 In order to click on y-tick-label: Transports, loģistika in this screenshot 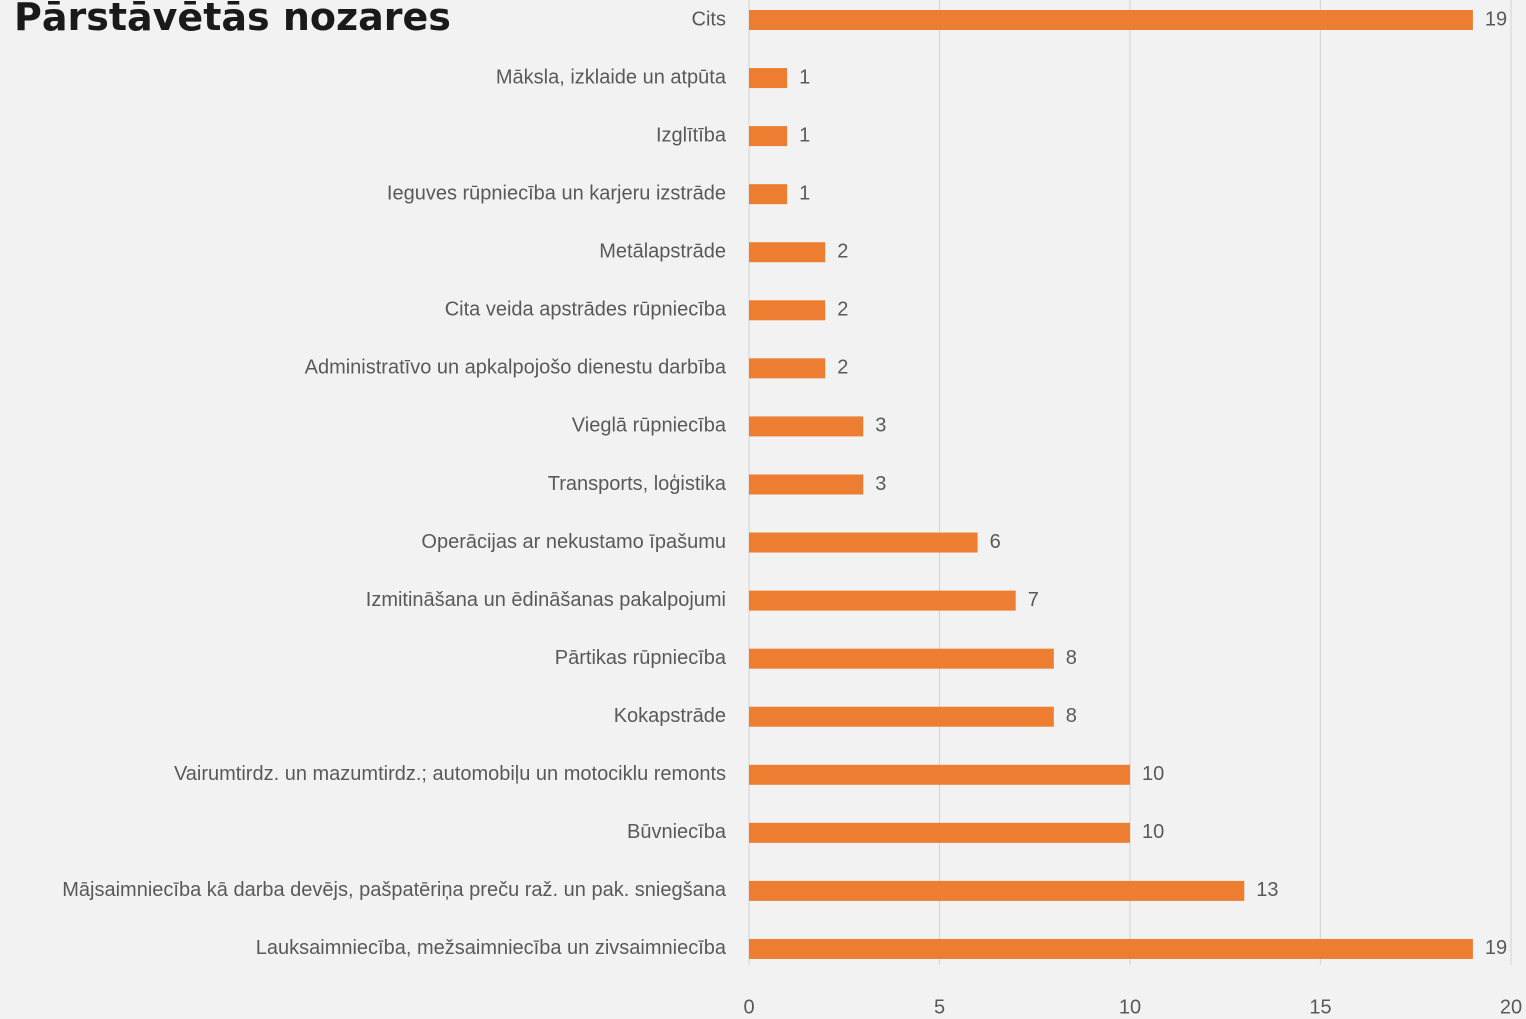, I will do `click(637, 484)`.